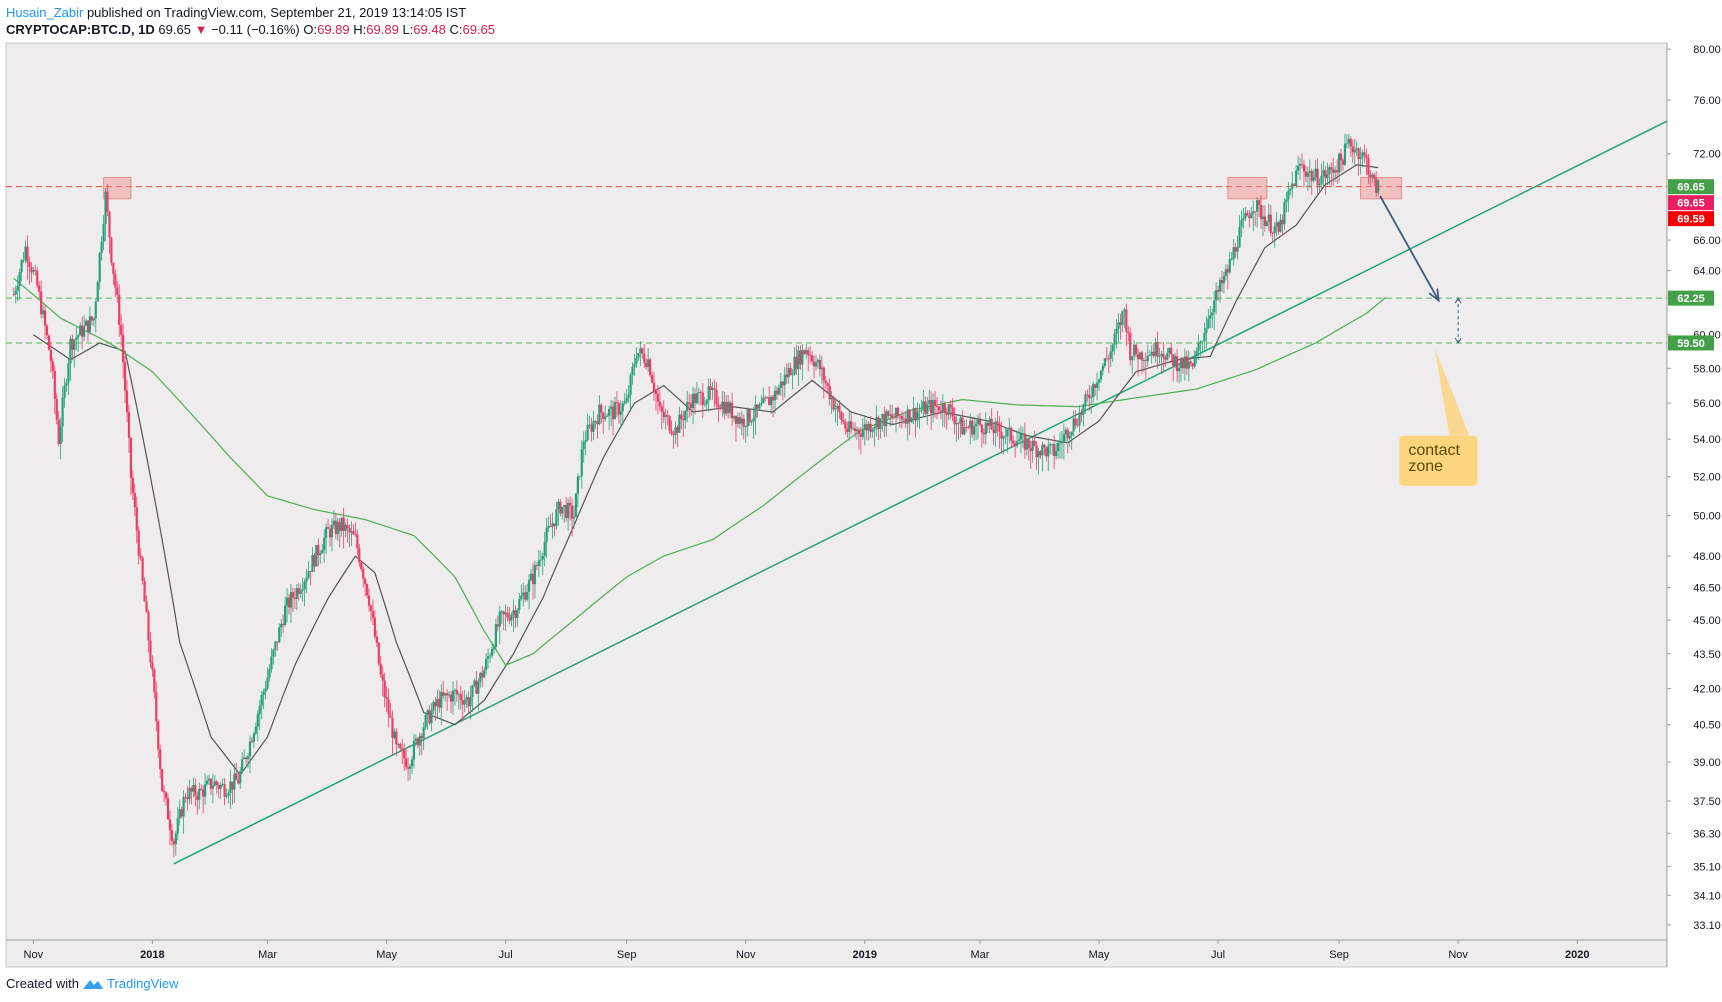  I want to click on annotation-text: contact, so click(1434, 450).